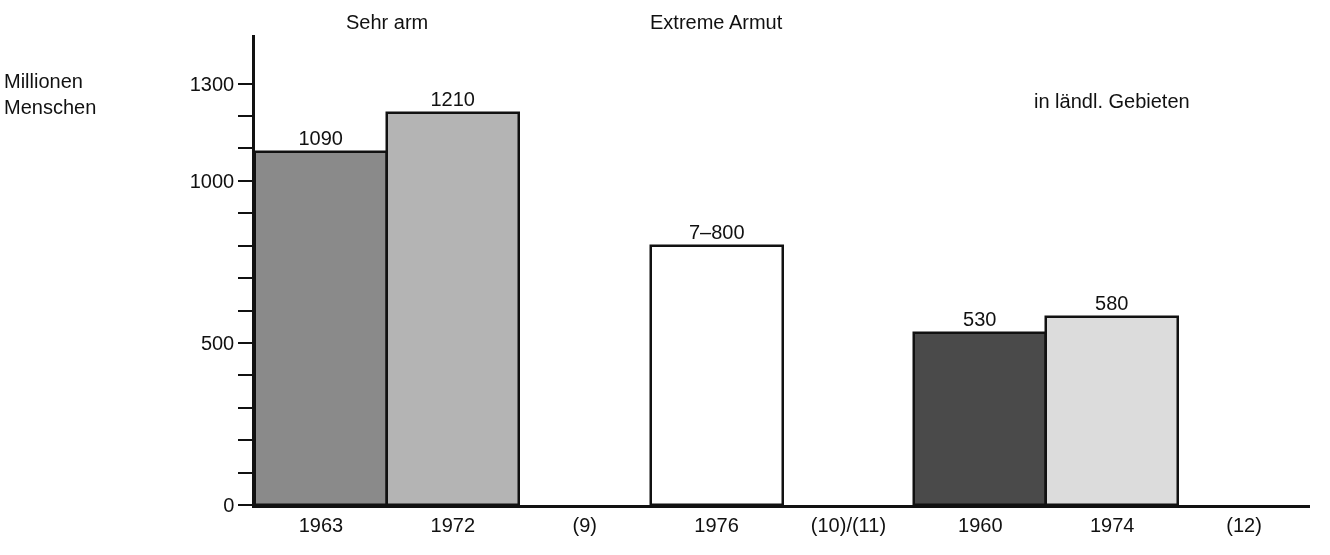  Describe the element at coordinates (716, 524) in the screenshot. I see `x-tick-label: 1976` at that location.